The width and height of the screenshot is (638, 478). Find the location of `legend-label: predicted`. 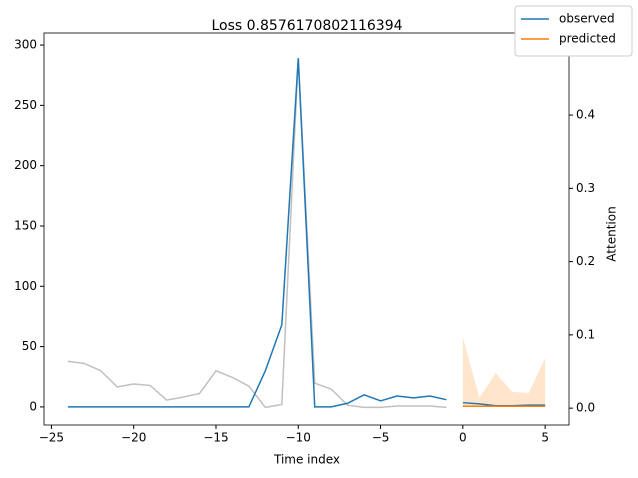

legend-label: predicted is located at coordinates (587, 39).